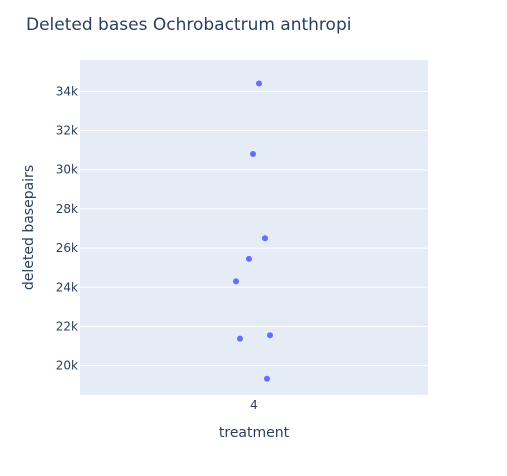 The image size is (507, 476). What do you see at coordinates (29, 227) in the screenshot?
I see `y-axis-title: deleted basepairs` at bounding box center [29, 227].